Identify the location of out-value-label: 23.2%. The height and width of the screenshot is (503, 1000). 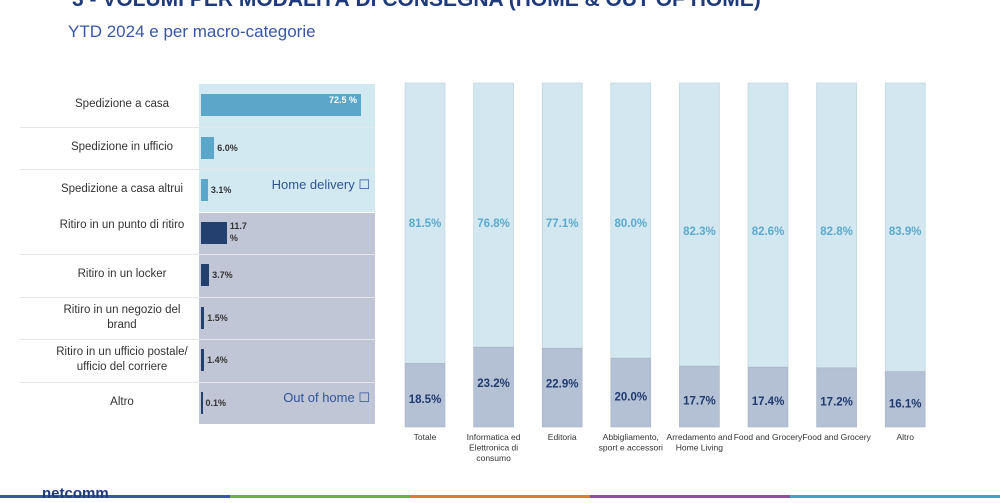
(493, 384).